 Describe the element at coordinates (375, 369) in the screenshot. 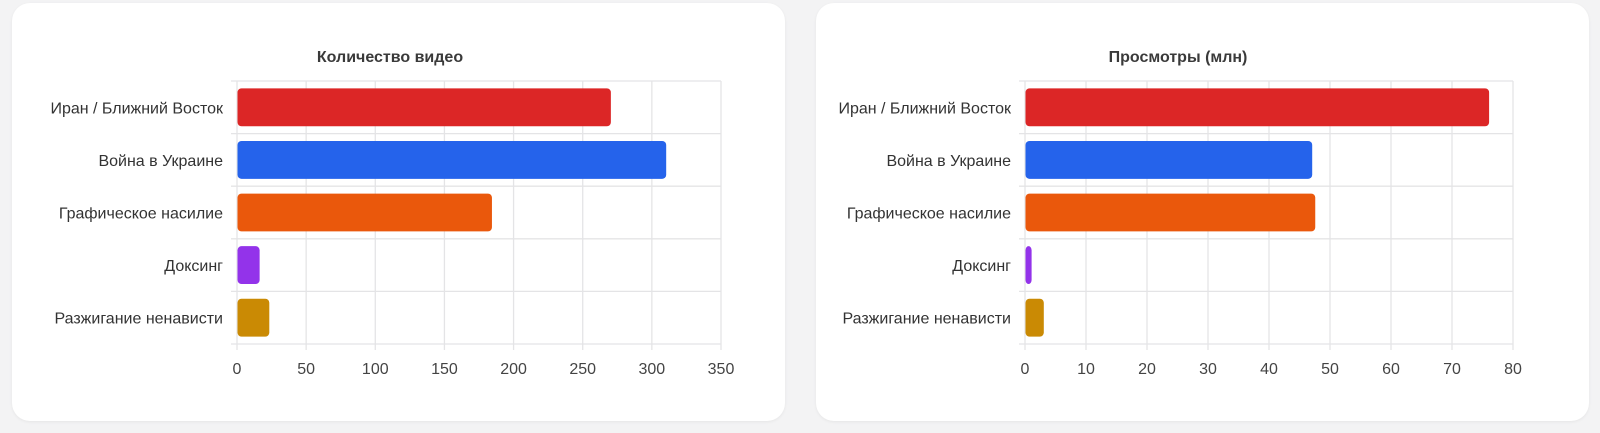

I see `tick-label: 100` at that location.